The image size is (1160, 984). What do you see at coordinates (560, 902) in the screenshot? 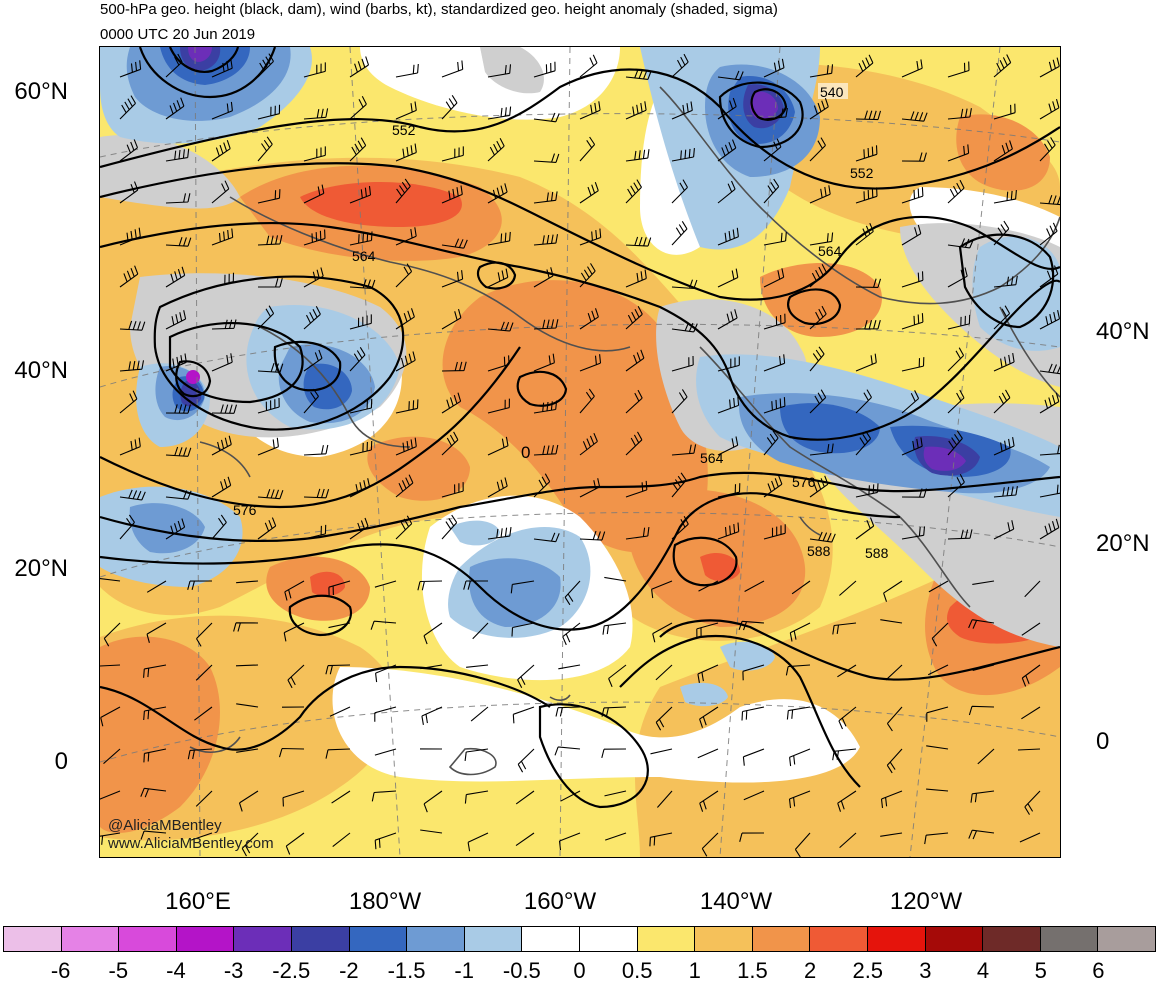
I see `lon-label-160w: 160°W` at bounding box center [560, 902].